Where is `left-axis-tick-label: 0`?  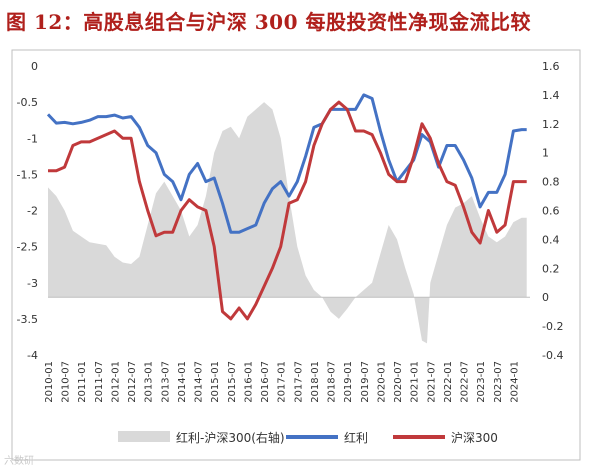 left-axis-tick-label: 0 is located at coordinates (34, 66).